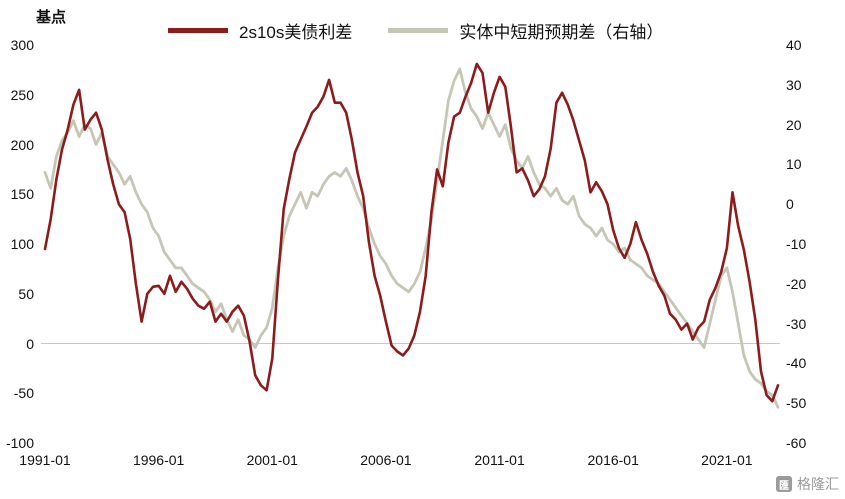 Image resolution: width=845 pixels, height=499 pixels. Describe the element at coordinates (794, 124) in the screenshot. I see `right-axis-tick-label: 20` at that location.